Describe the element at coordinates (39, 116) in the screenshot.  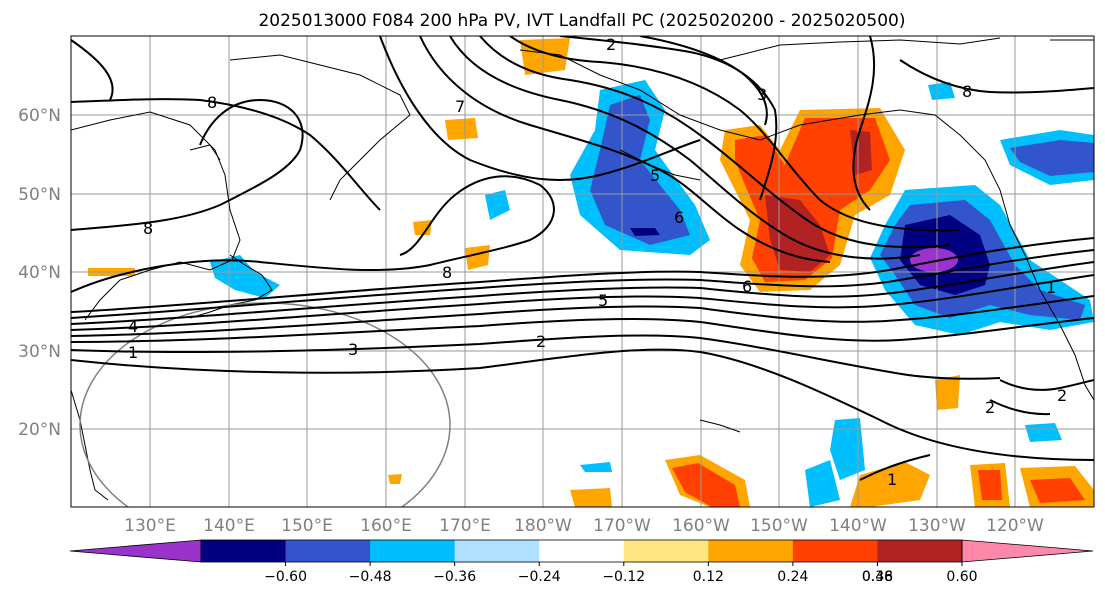
I see `lat-label: 60°N` at that location.